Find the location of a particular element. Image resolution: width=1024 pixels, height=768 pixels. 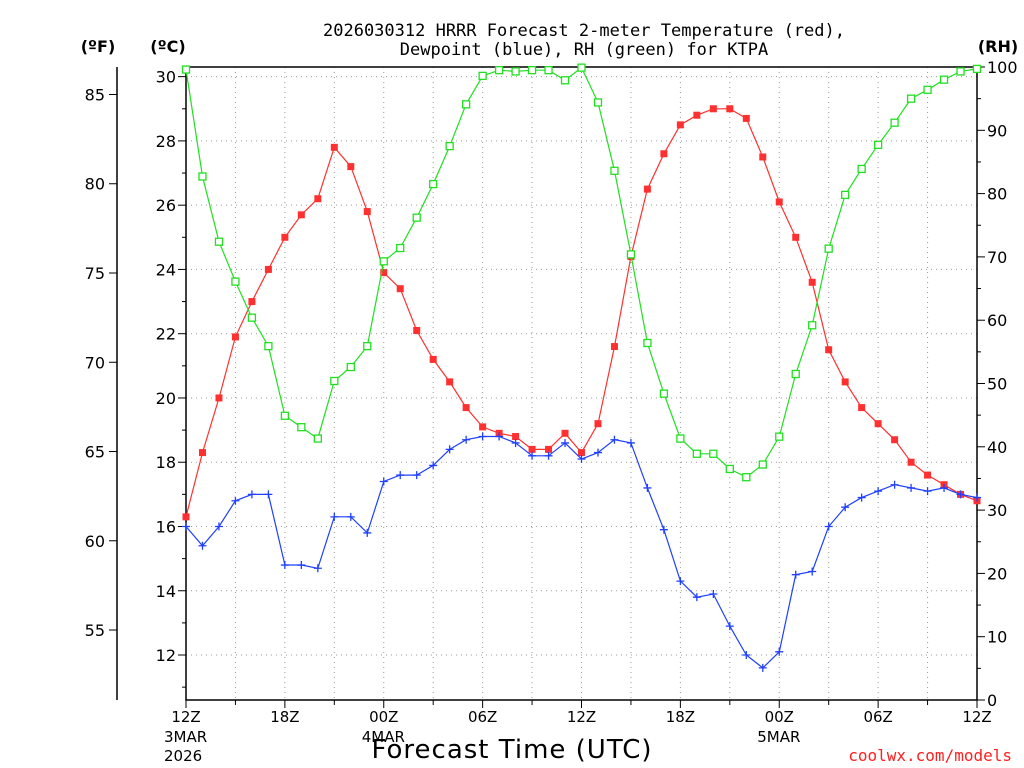

celsius-tick-label: 26 is located at coordinates (166, 205).